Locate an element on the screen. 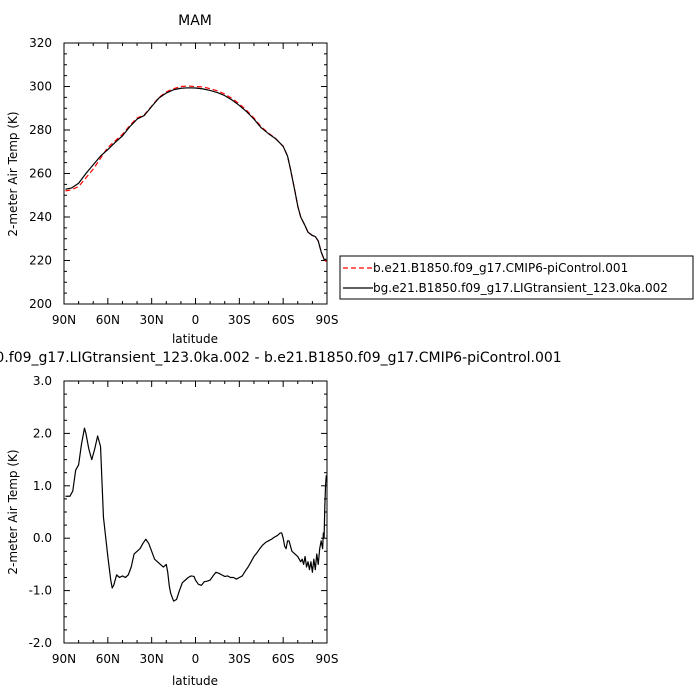 This screenshot has width=700, height=700. bottom-x-axis-label: latitude is located at coordinates (195, 681).